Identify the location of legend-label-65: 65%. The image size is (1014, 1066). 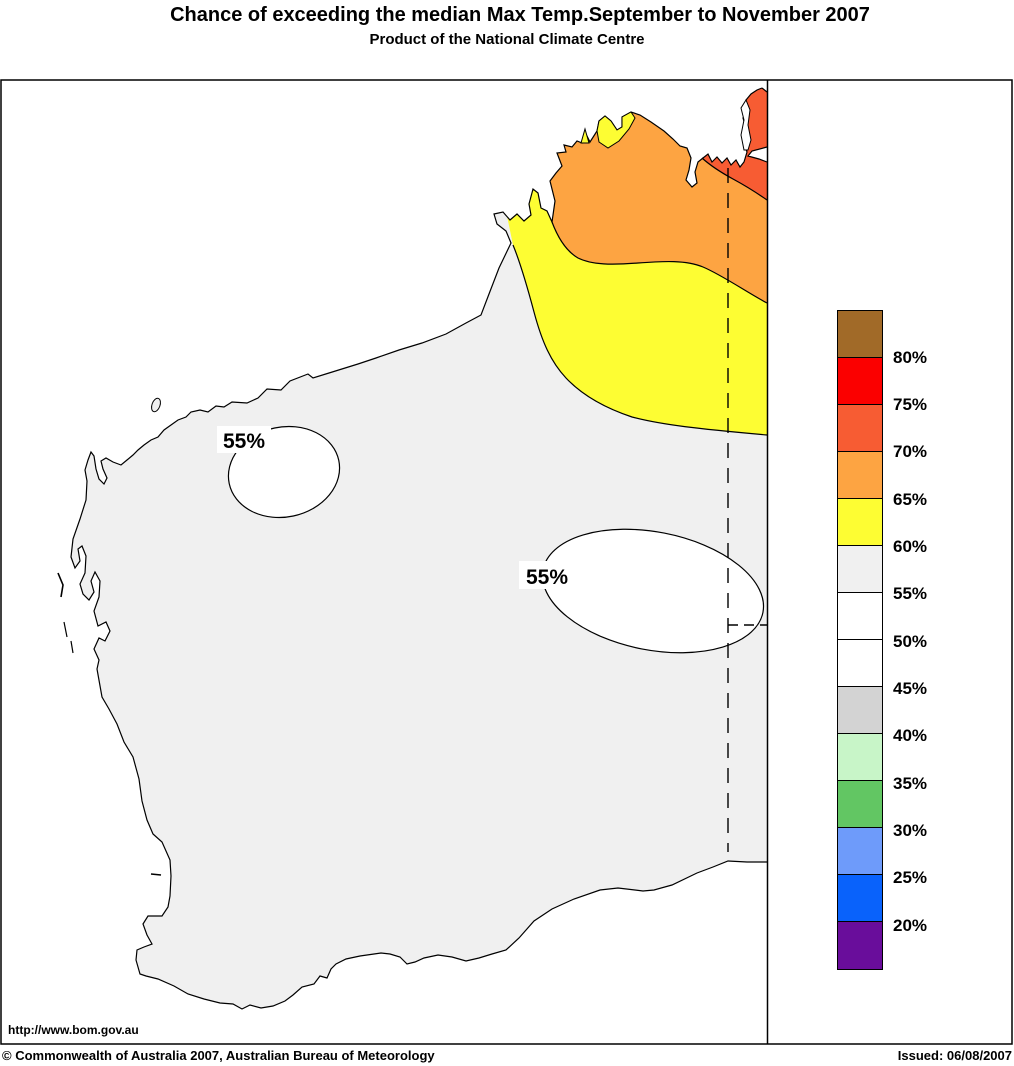
(910, 499).